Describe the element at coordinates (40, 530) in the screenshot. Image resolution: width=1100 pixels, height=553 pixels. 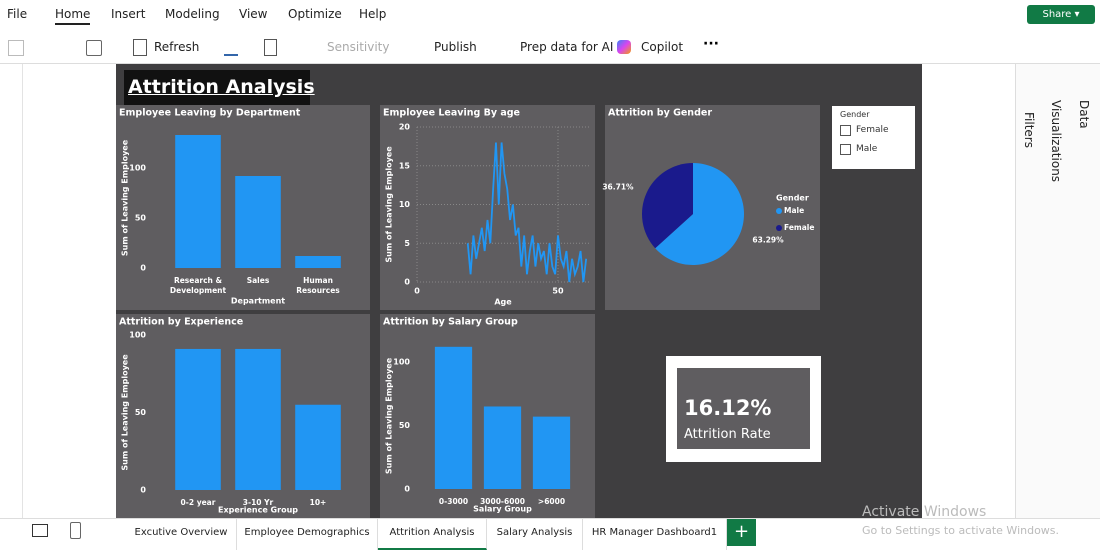
I see `desktop-view` at that location.